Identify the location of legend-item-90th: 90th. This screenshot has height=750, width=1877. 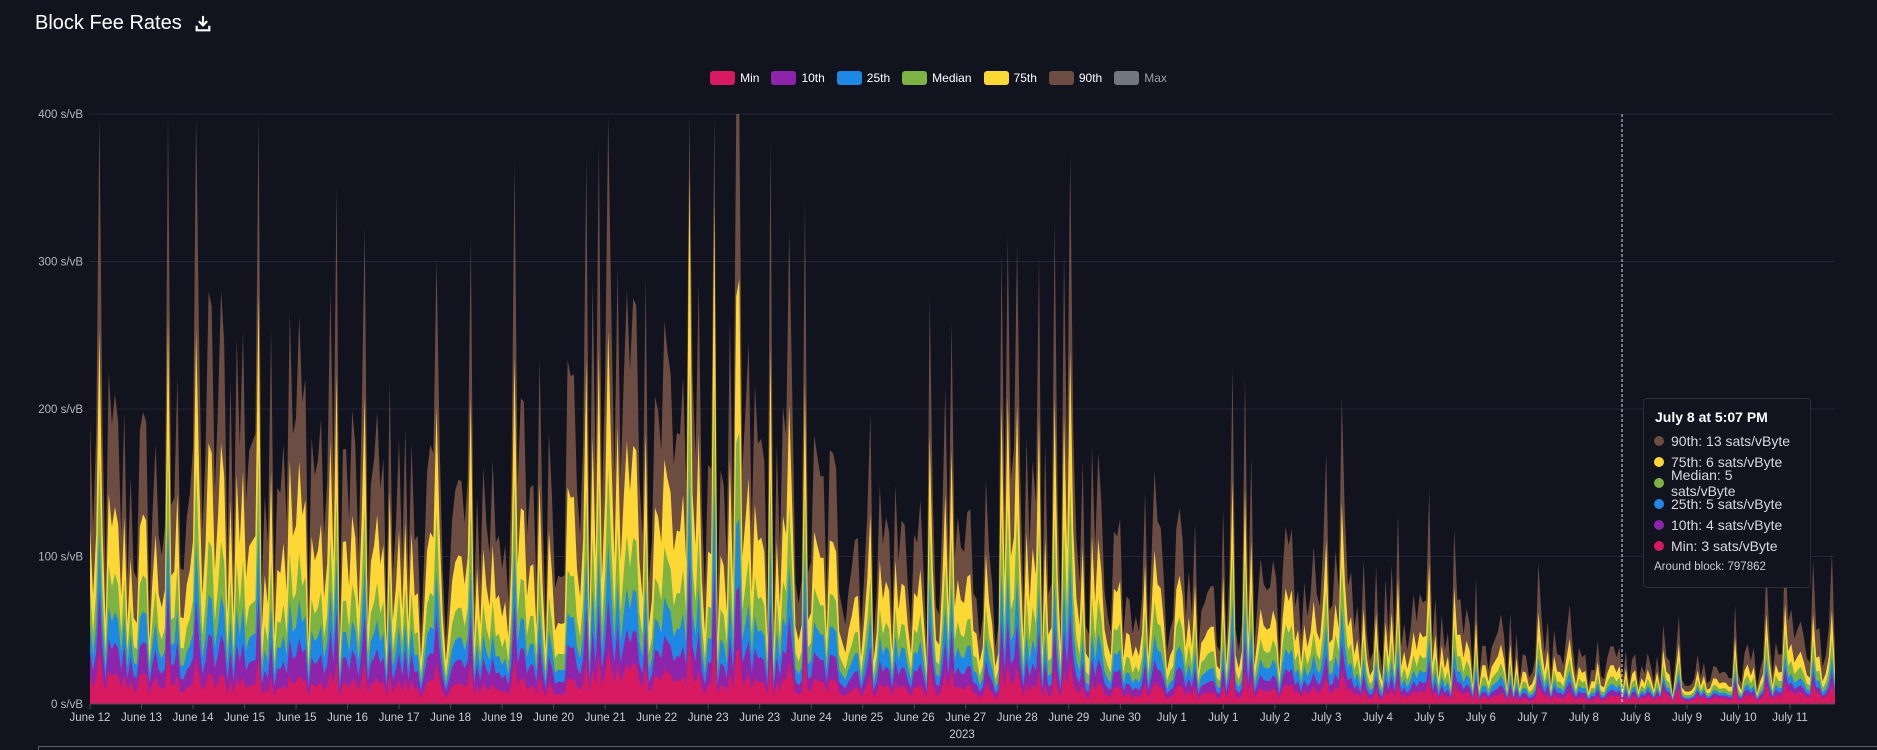
(1075, 78).